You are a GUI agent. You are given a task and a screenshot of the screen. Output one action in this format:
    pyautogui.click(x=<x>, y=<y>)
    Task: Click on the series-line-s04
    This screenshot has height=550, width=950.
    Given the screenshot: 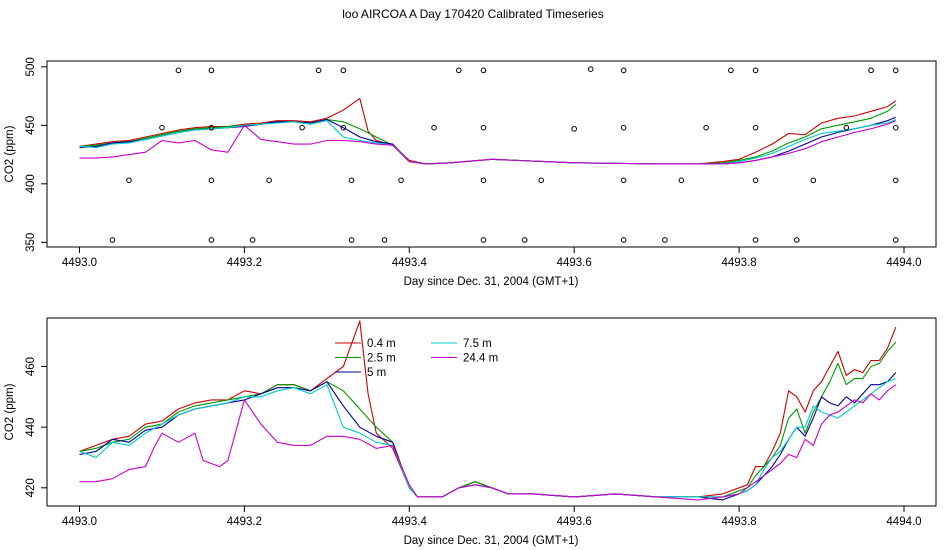 What is the action you would take?
    pyautogui.click(x=488, y=131)
    